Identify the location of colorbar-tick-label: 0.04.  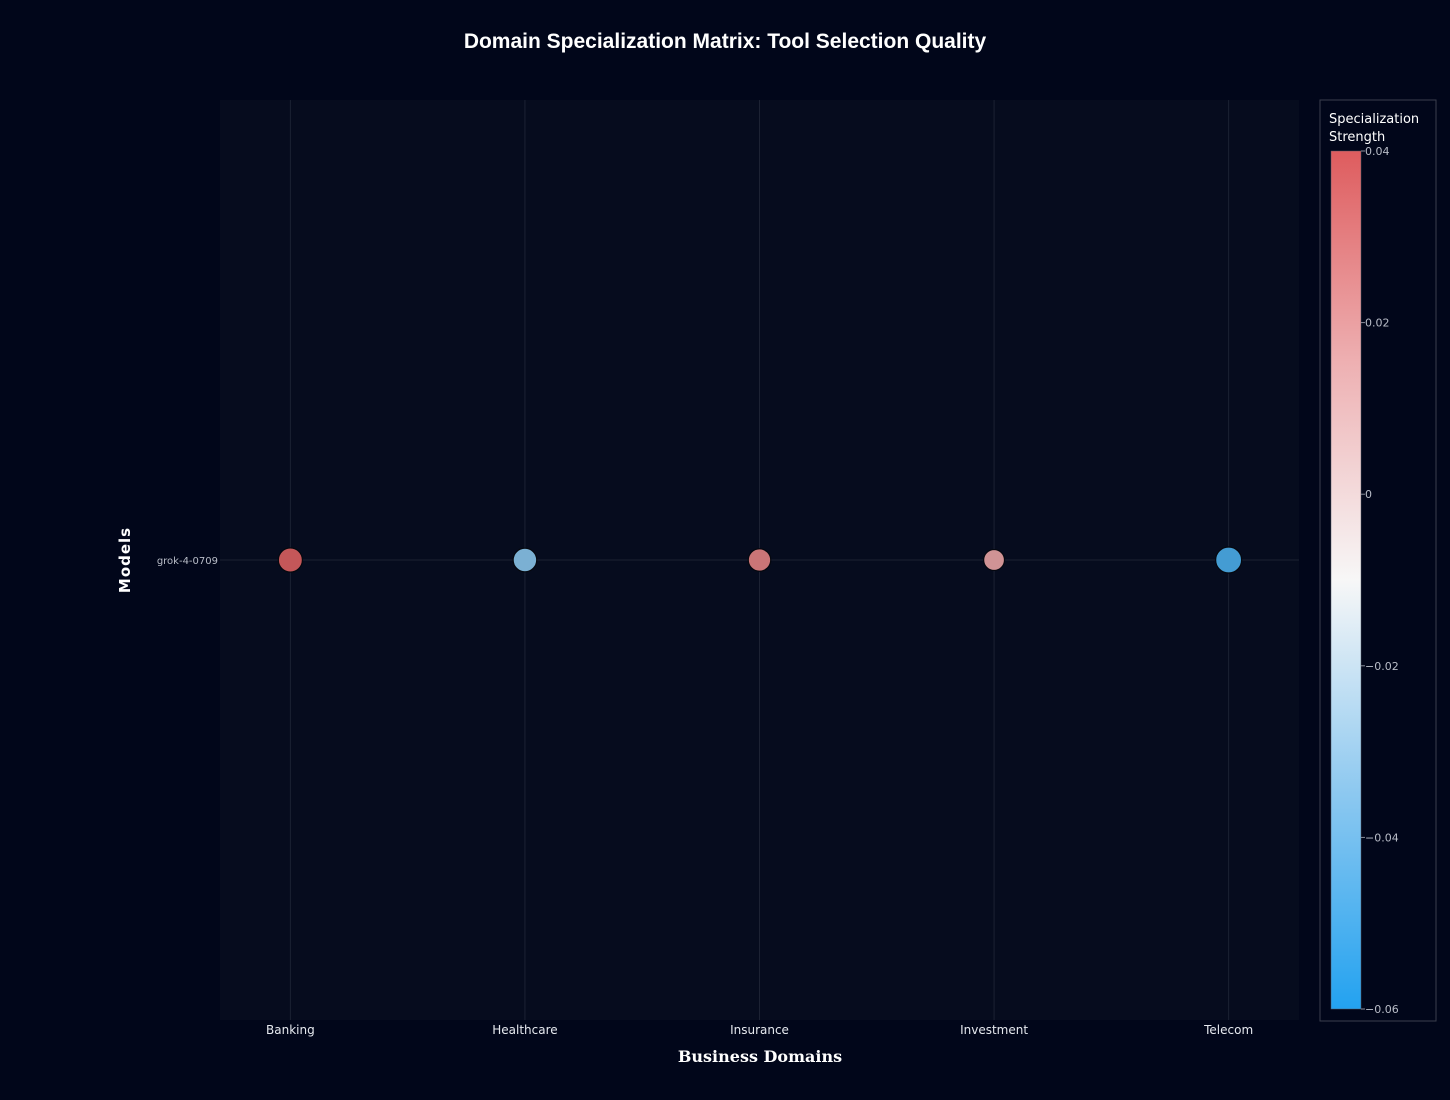
(1377, 151).